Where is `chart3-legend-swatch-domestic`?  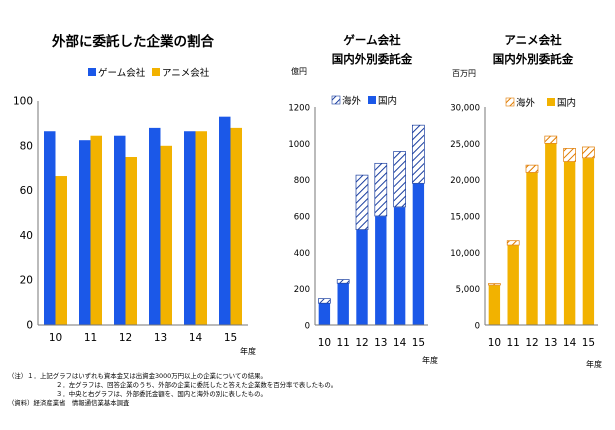 chart3-legend-swatch-domestic is located at coordinates (551, 102).